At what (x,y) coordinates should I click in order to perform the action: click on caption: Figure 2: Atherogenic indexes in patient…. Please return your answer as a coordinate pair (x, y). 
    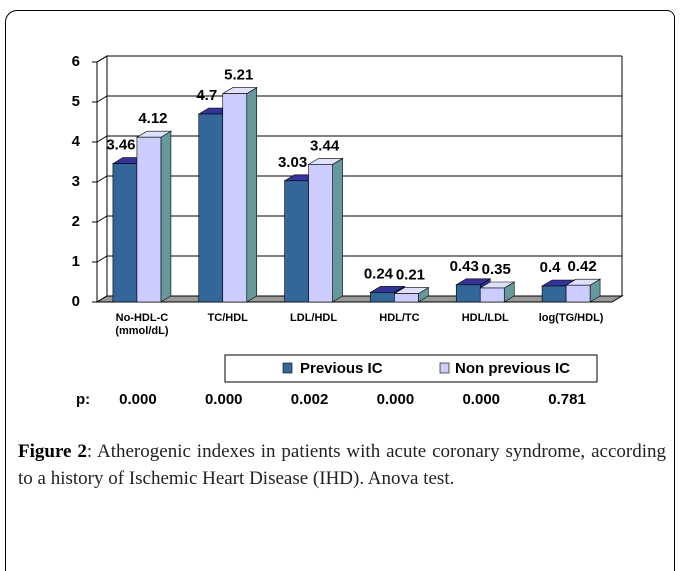
    Looking at the image, I should click on (342, 465).